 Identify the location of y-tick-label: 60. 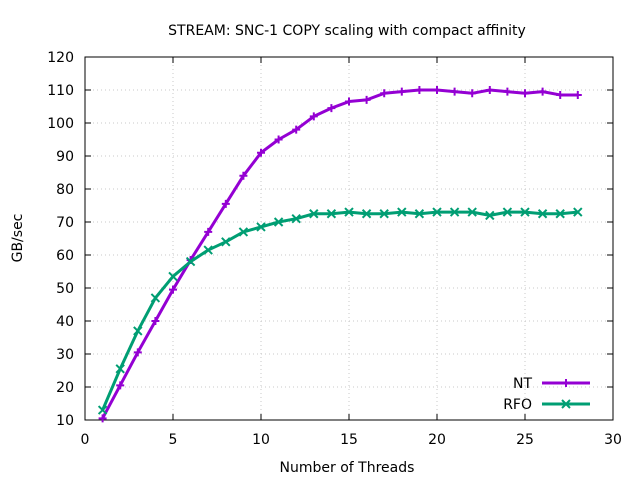
(65, 256).